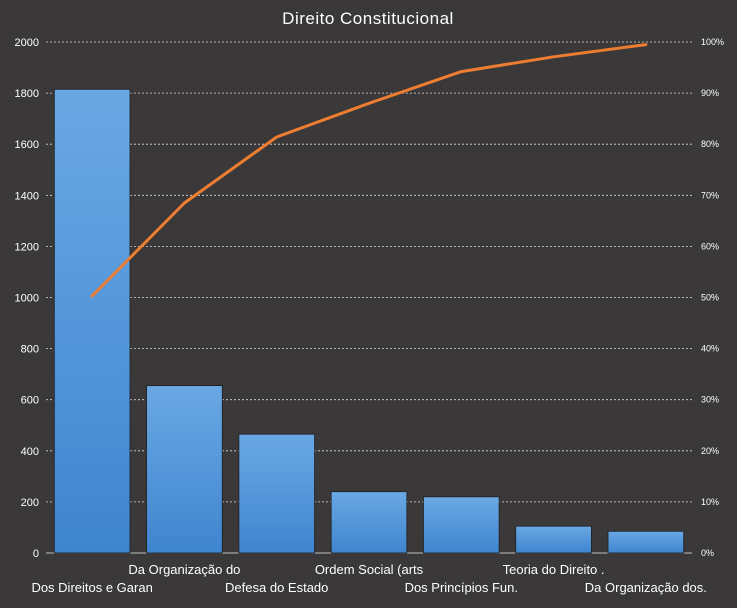  What do you see at coordinates (91, 587) in the screenshot?
I see `category-label: Dos Direitos e Garan` at bounding box center [91, 587].